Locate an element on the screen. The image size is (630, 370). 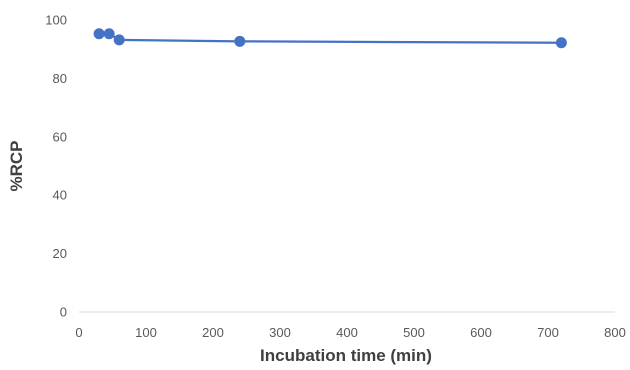
x-tick-label: 100 is located at coordinates (146, 332).